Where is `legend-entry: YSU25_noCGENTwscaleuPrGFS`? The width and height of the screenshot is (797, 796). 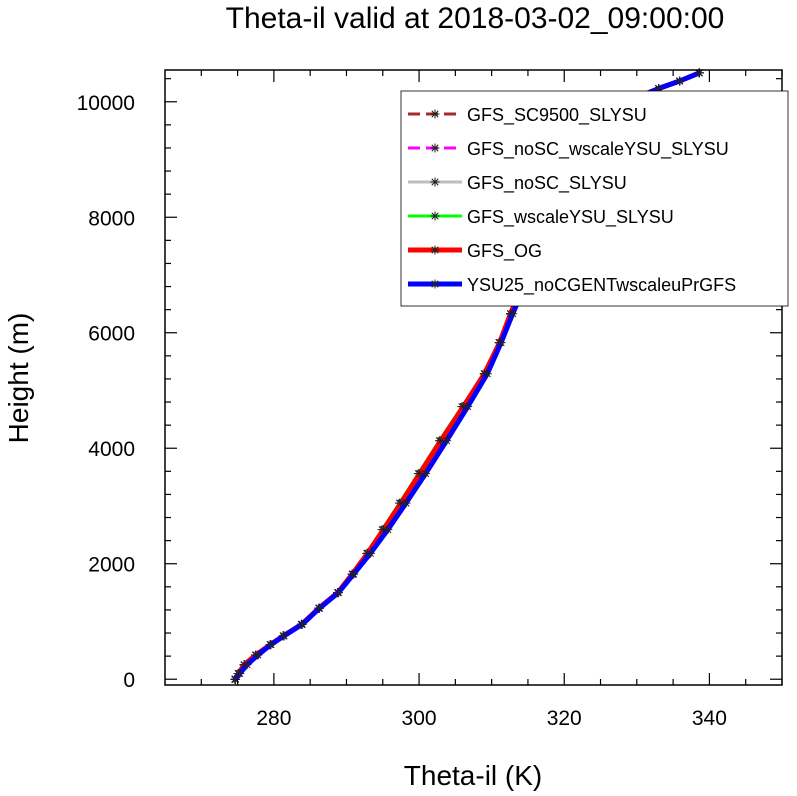 legend-entry: YSU25_noCGENTwscaleuPrGFS is located at coordinates (572, 285).